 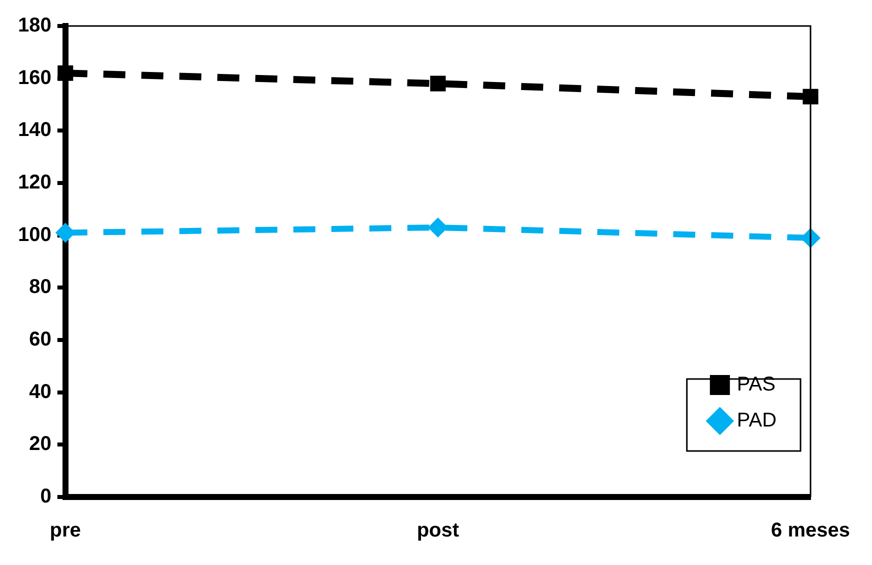 What do you see at coordinates (40, 287) in the screenshot?
I see `y-tick-label: 80` at bounding box center [40, 287].